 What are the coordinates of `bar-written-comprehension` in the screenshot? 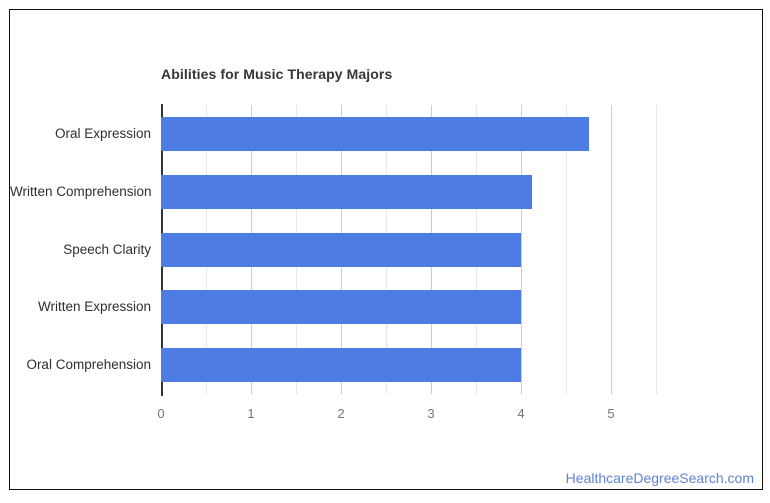 It's located at (346, 191).